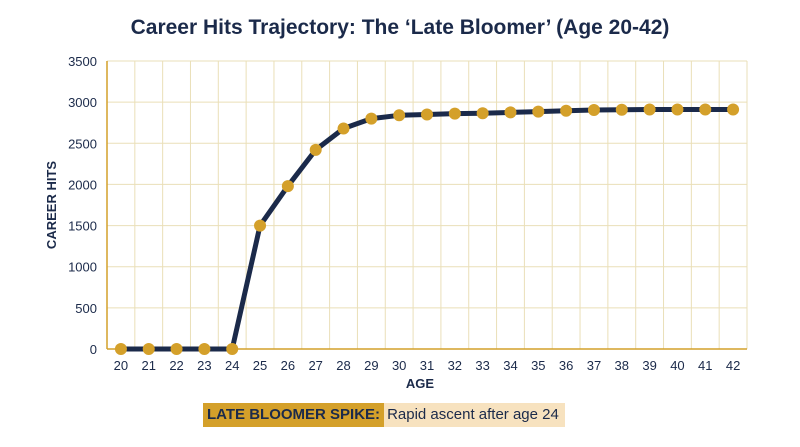 This screenshot has width=800, height=447. Describe the element at coordinates (649, 365) in the screenshot. I see `x-tick-label: 39` at that location.